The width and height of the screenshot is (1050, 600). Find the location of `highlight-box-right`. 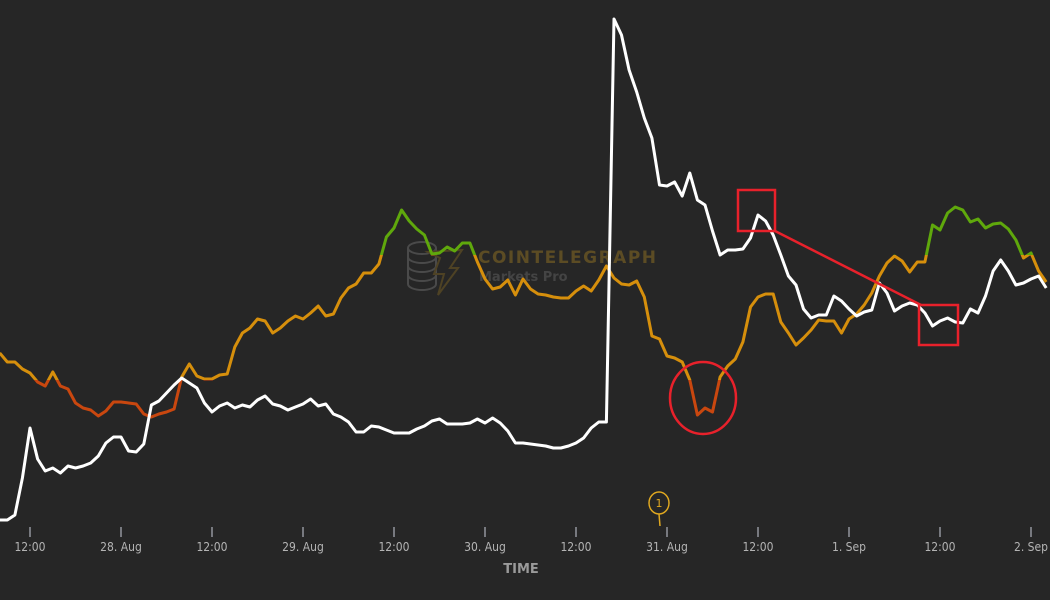

highlight-box-right is located at coordinates (938, 325).